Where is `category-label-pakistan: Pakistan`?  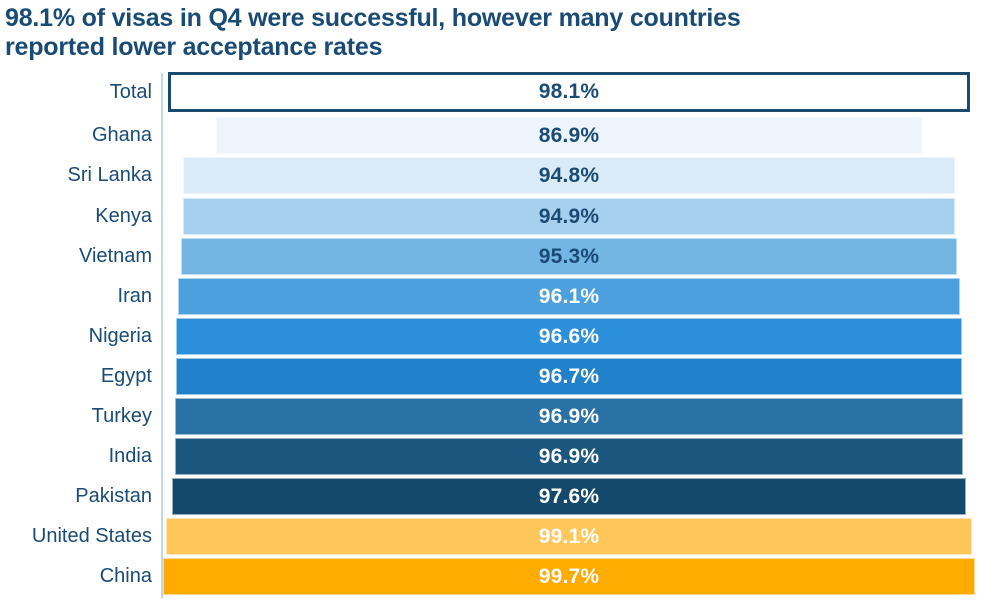 category-label-pakistan: Pakistan is located at coordinates (113, 496).